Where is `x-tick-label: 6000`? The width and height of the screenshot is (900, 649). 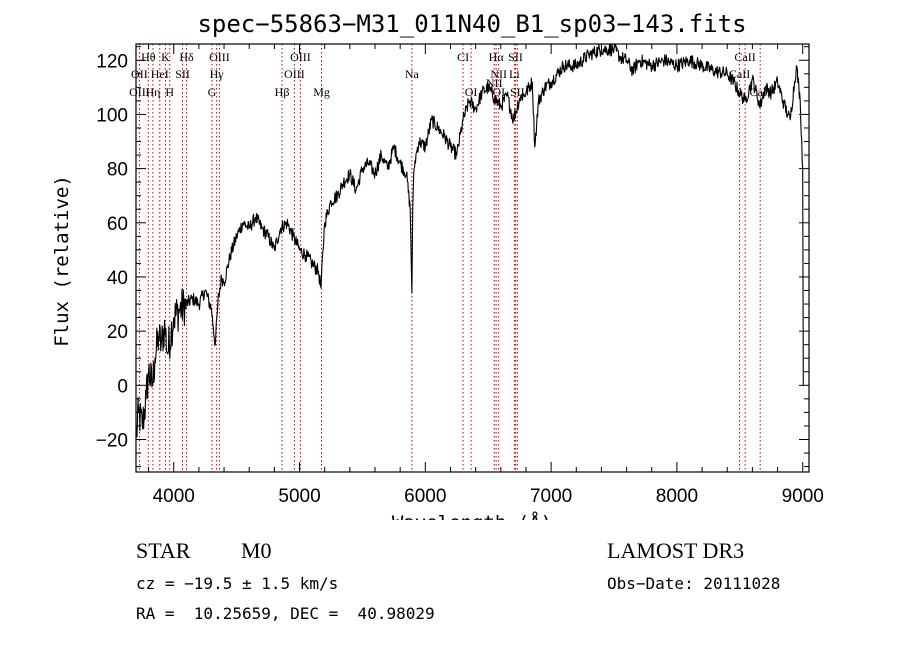 x-tick-label: 6000 is located at coordinates (425, 496).